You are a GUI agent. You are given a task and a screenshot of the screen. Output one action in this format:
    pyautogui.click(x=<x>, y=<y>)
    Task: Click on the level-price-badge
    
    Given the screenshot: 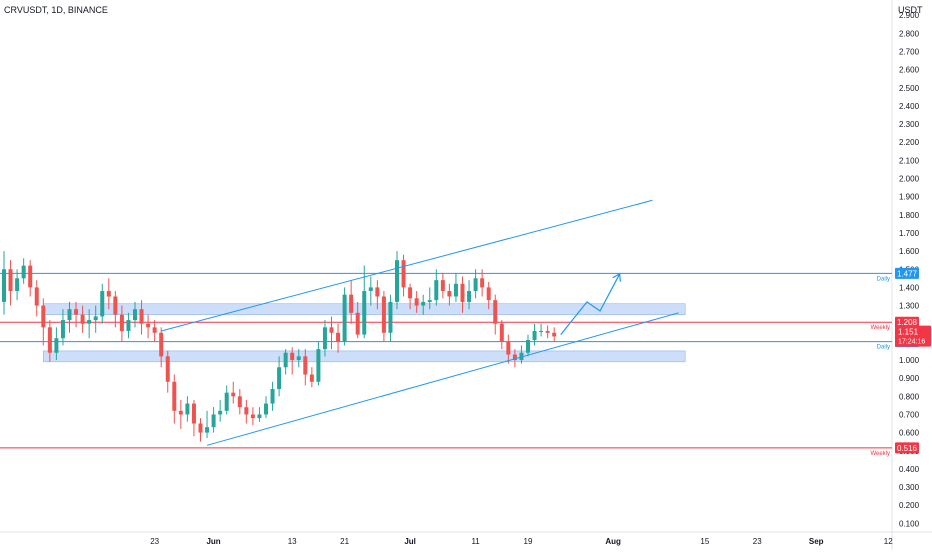 What is the action you would take?
    pyautogui.click(x=907, y=273)
    